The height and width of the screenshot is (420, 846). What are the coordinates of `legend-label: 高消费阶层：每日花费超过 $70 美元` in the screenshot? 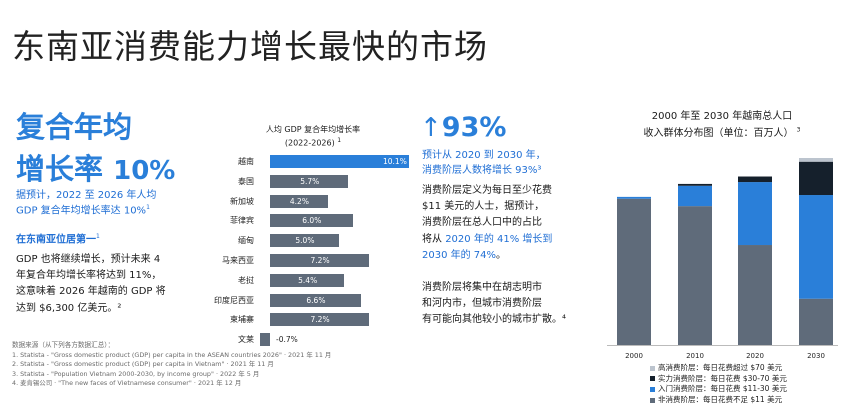 It's located at (720, 367).